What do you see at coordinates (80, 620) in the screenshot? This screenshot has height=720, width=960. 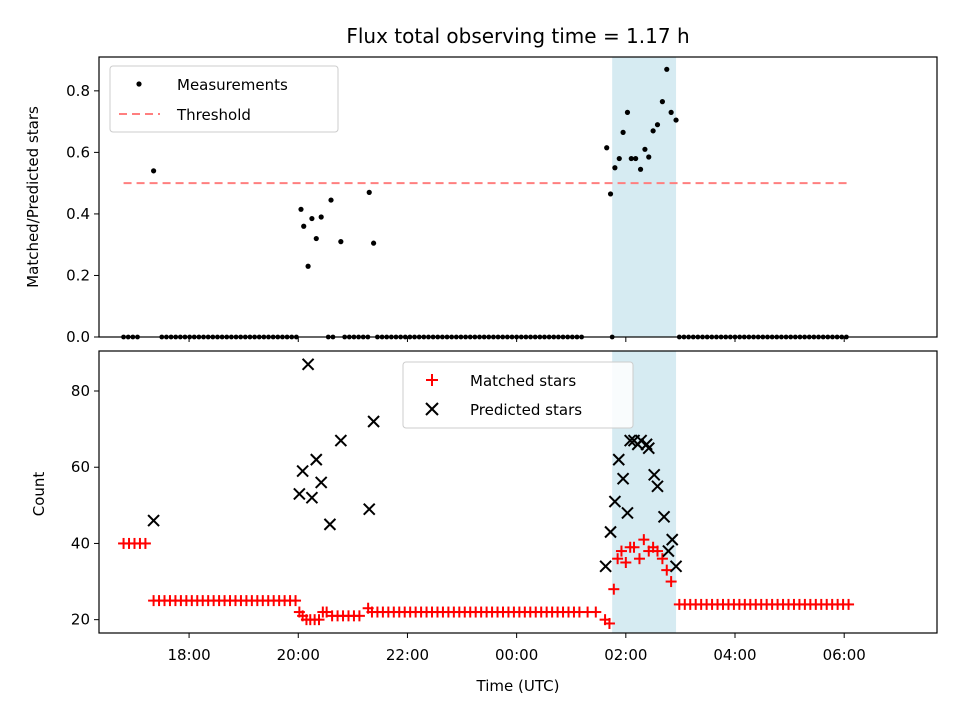 I see `bottom-ytick-label: 20` at bounding box center [80, 620].